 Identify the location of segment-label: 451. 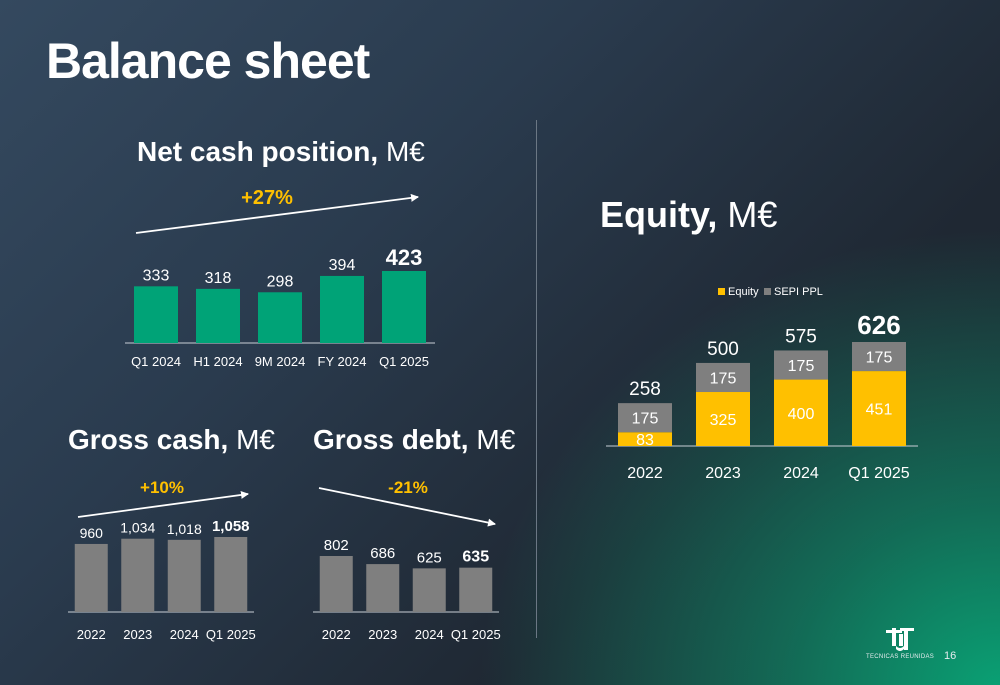
(879, 410).